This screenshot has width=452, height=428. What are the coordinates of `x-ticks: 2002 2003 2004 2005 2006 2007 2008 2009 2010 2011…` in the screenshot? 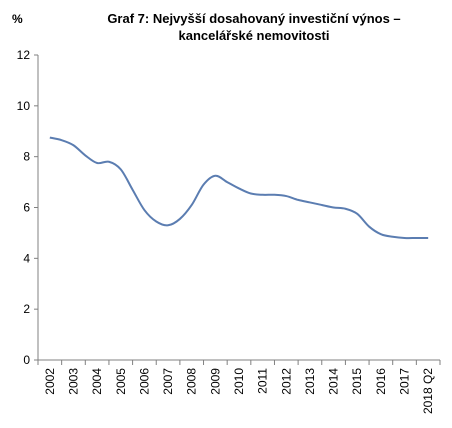 It's located at (239, 387).